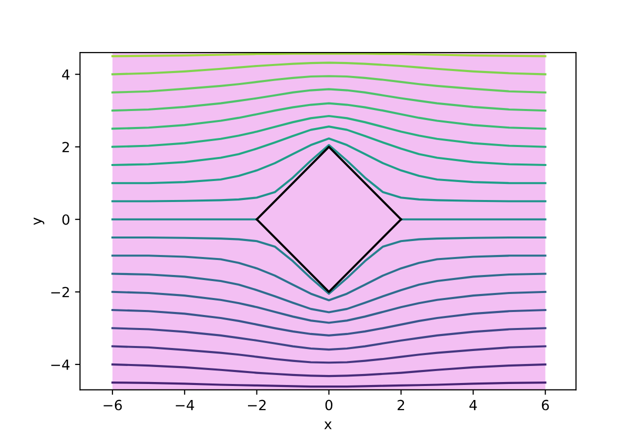  Describe the element at coordinates (328, 426) in the screenshot. I see `x-axis-title: x` at that location.